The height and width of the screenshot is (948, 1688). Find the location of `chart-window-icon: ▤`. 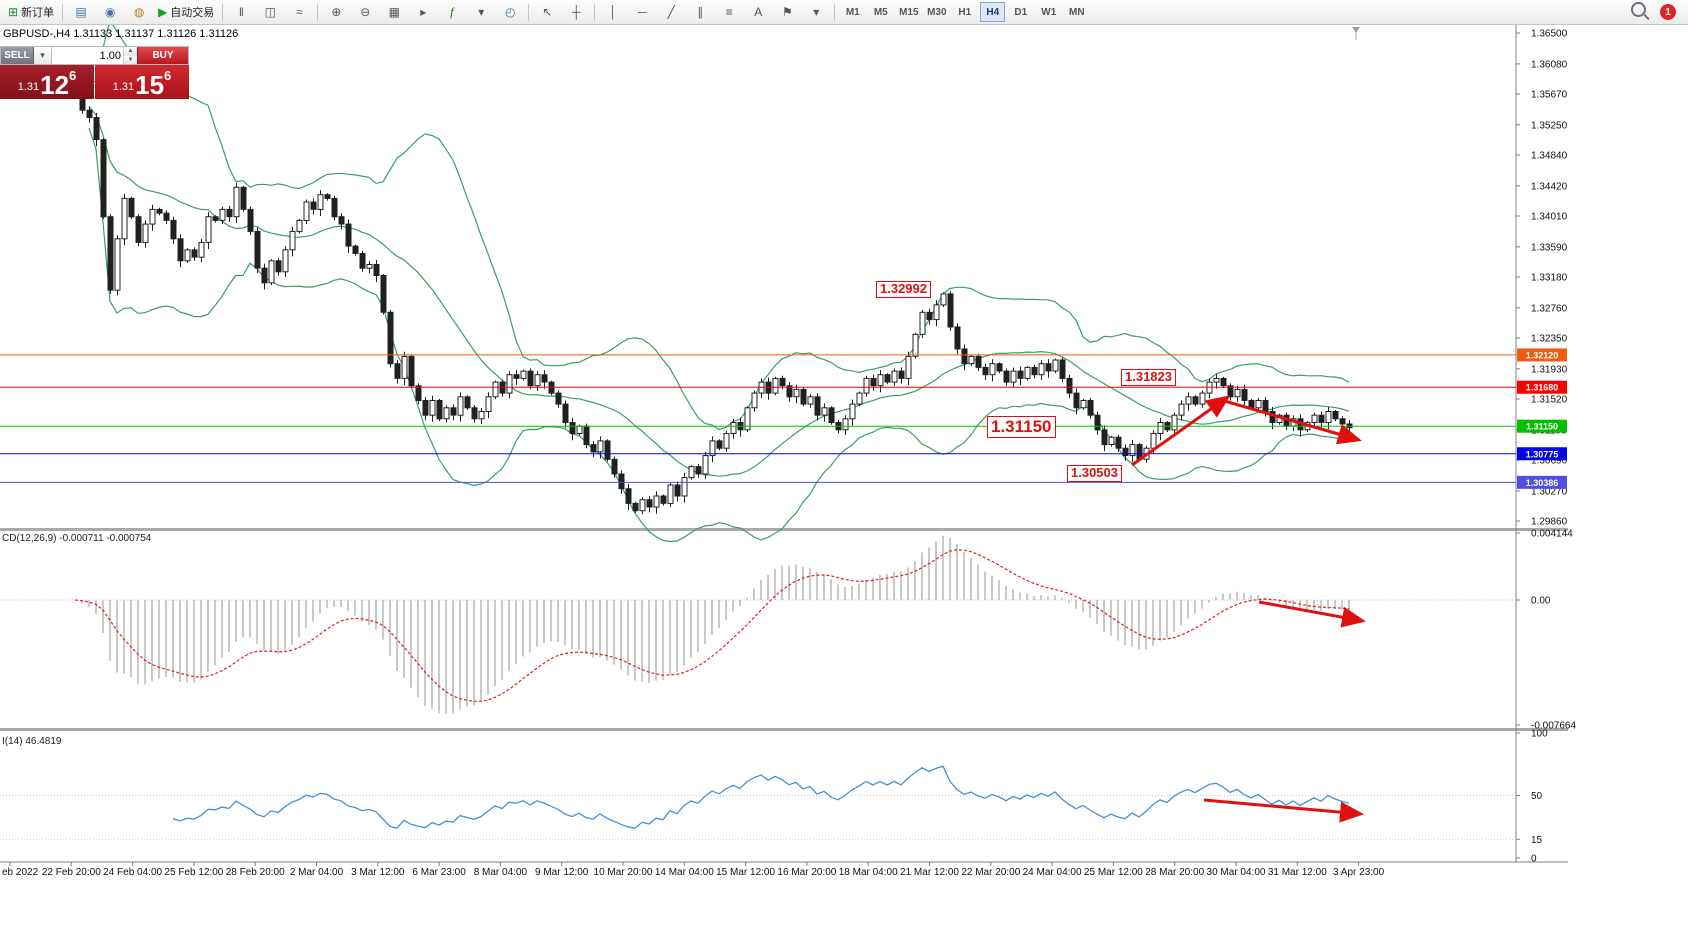

chart-window-icon: ▤ is located at coordinates (81, 12).